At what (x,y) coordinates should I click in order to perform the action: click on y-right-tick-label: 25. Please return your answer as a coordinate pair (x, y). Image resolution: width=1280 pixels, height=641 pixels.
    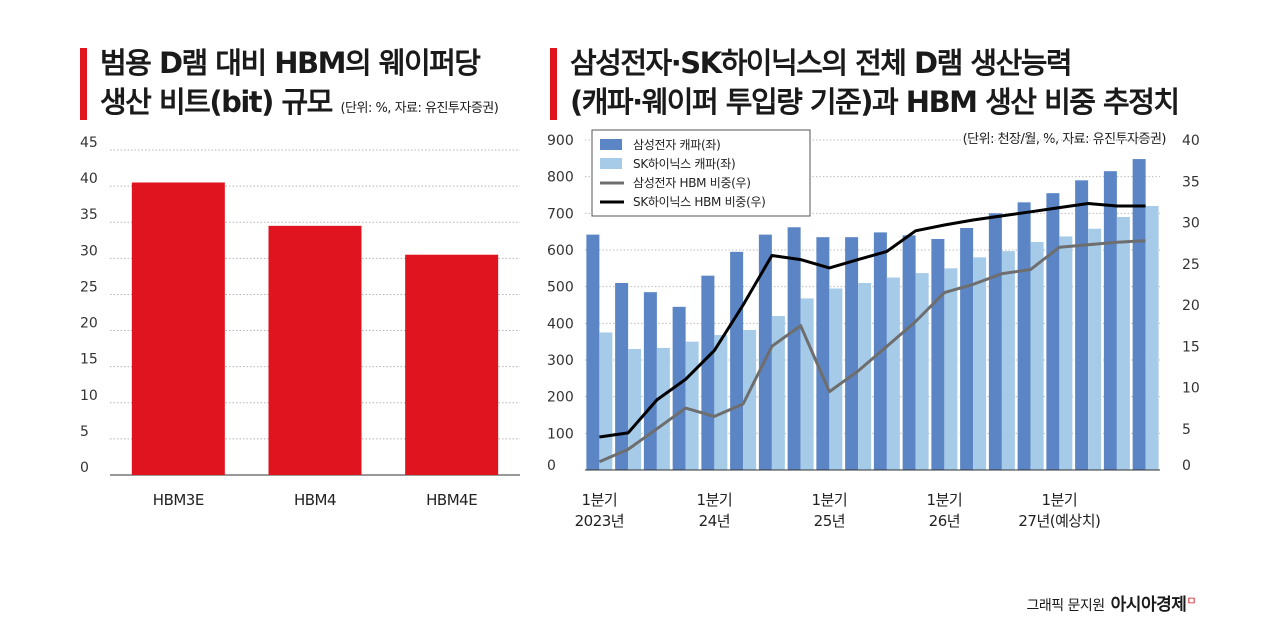
    Looking at the image, I should click on (1191, 265).